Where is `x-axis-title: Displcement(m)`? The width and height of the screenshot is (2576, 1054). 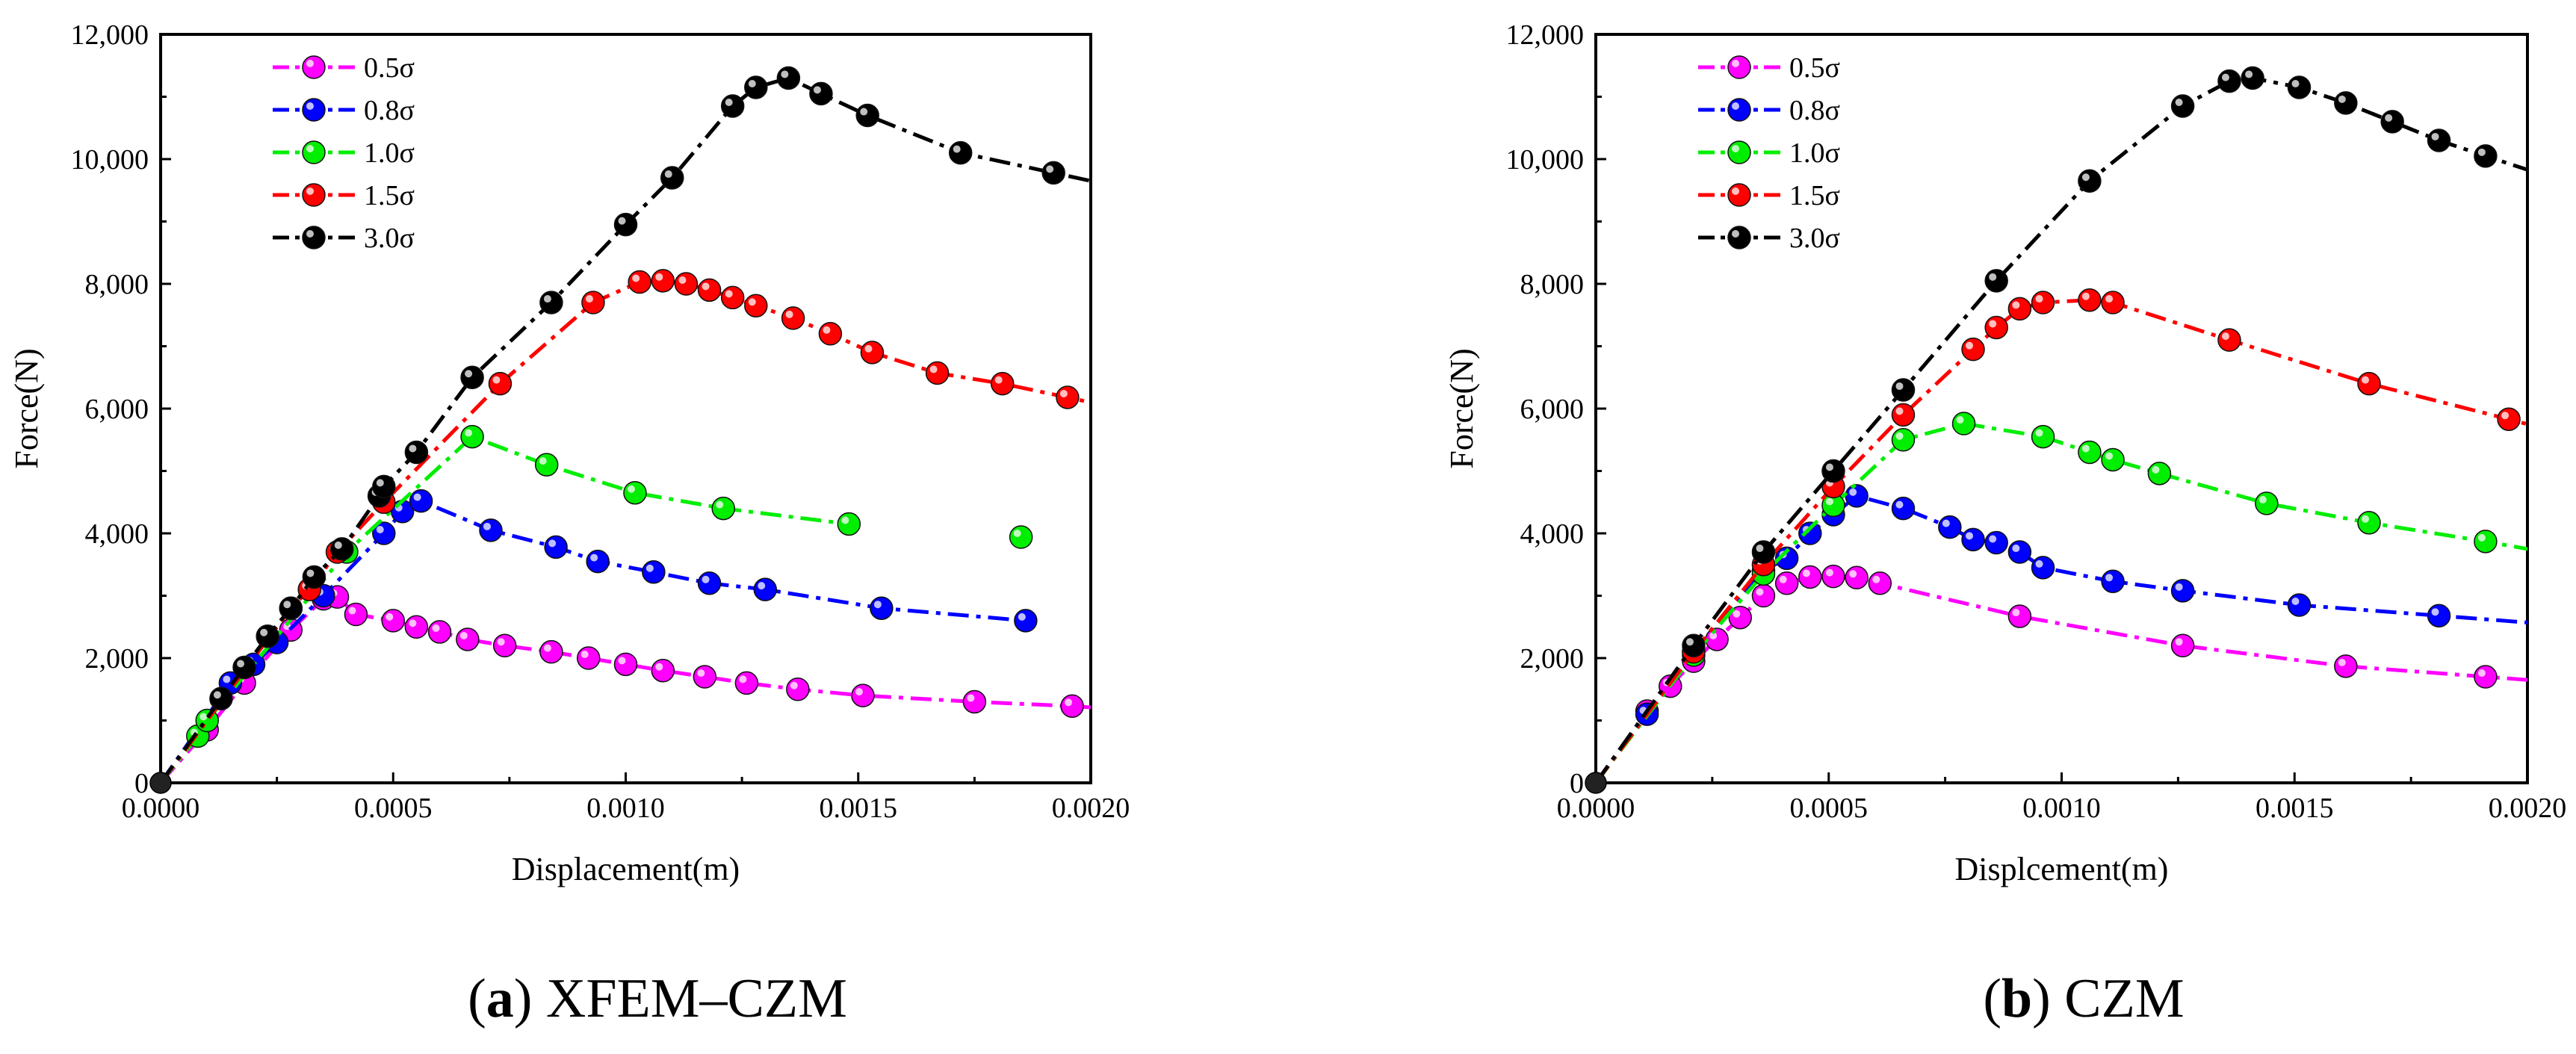 x-axis-title: Displcement(m) is located at coordinates (2062, 869).